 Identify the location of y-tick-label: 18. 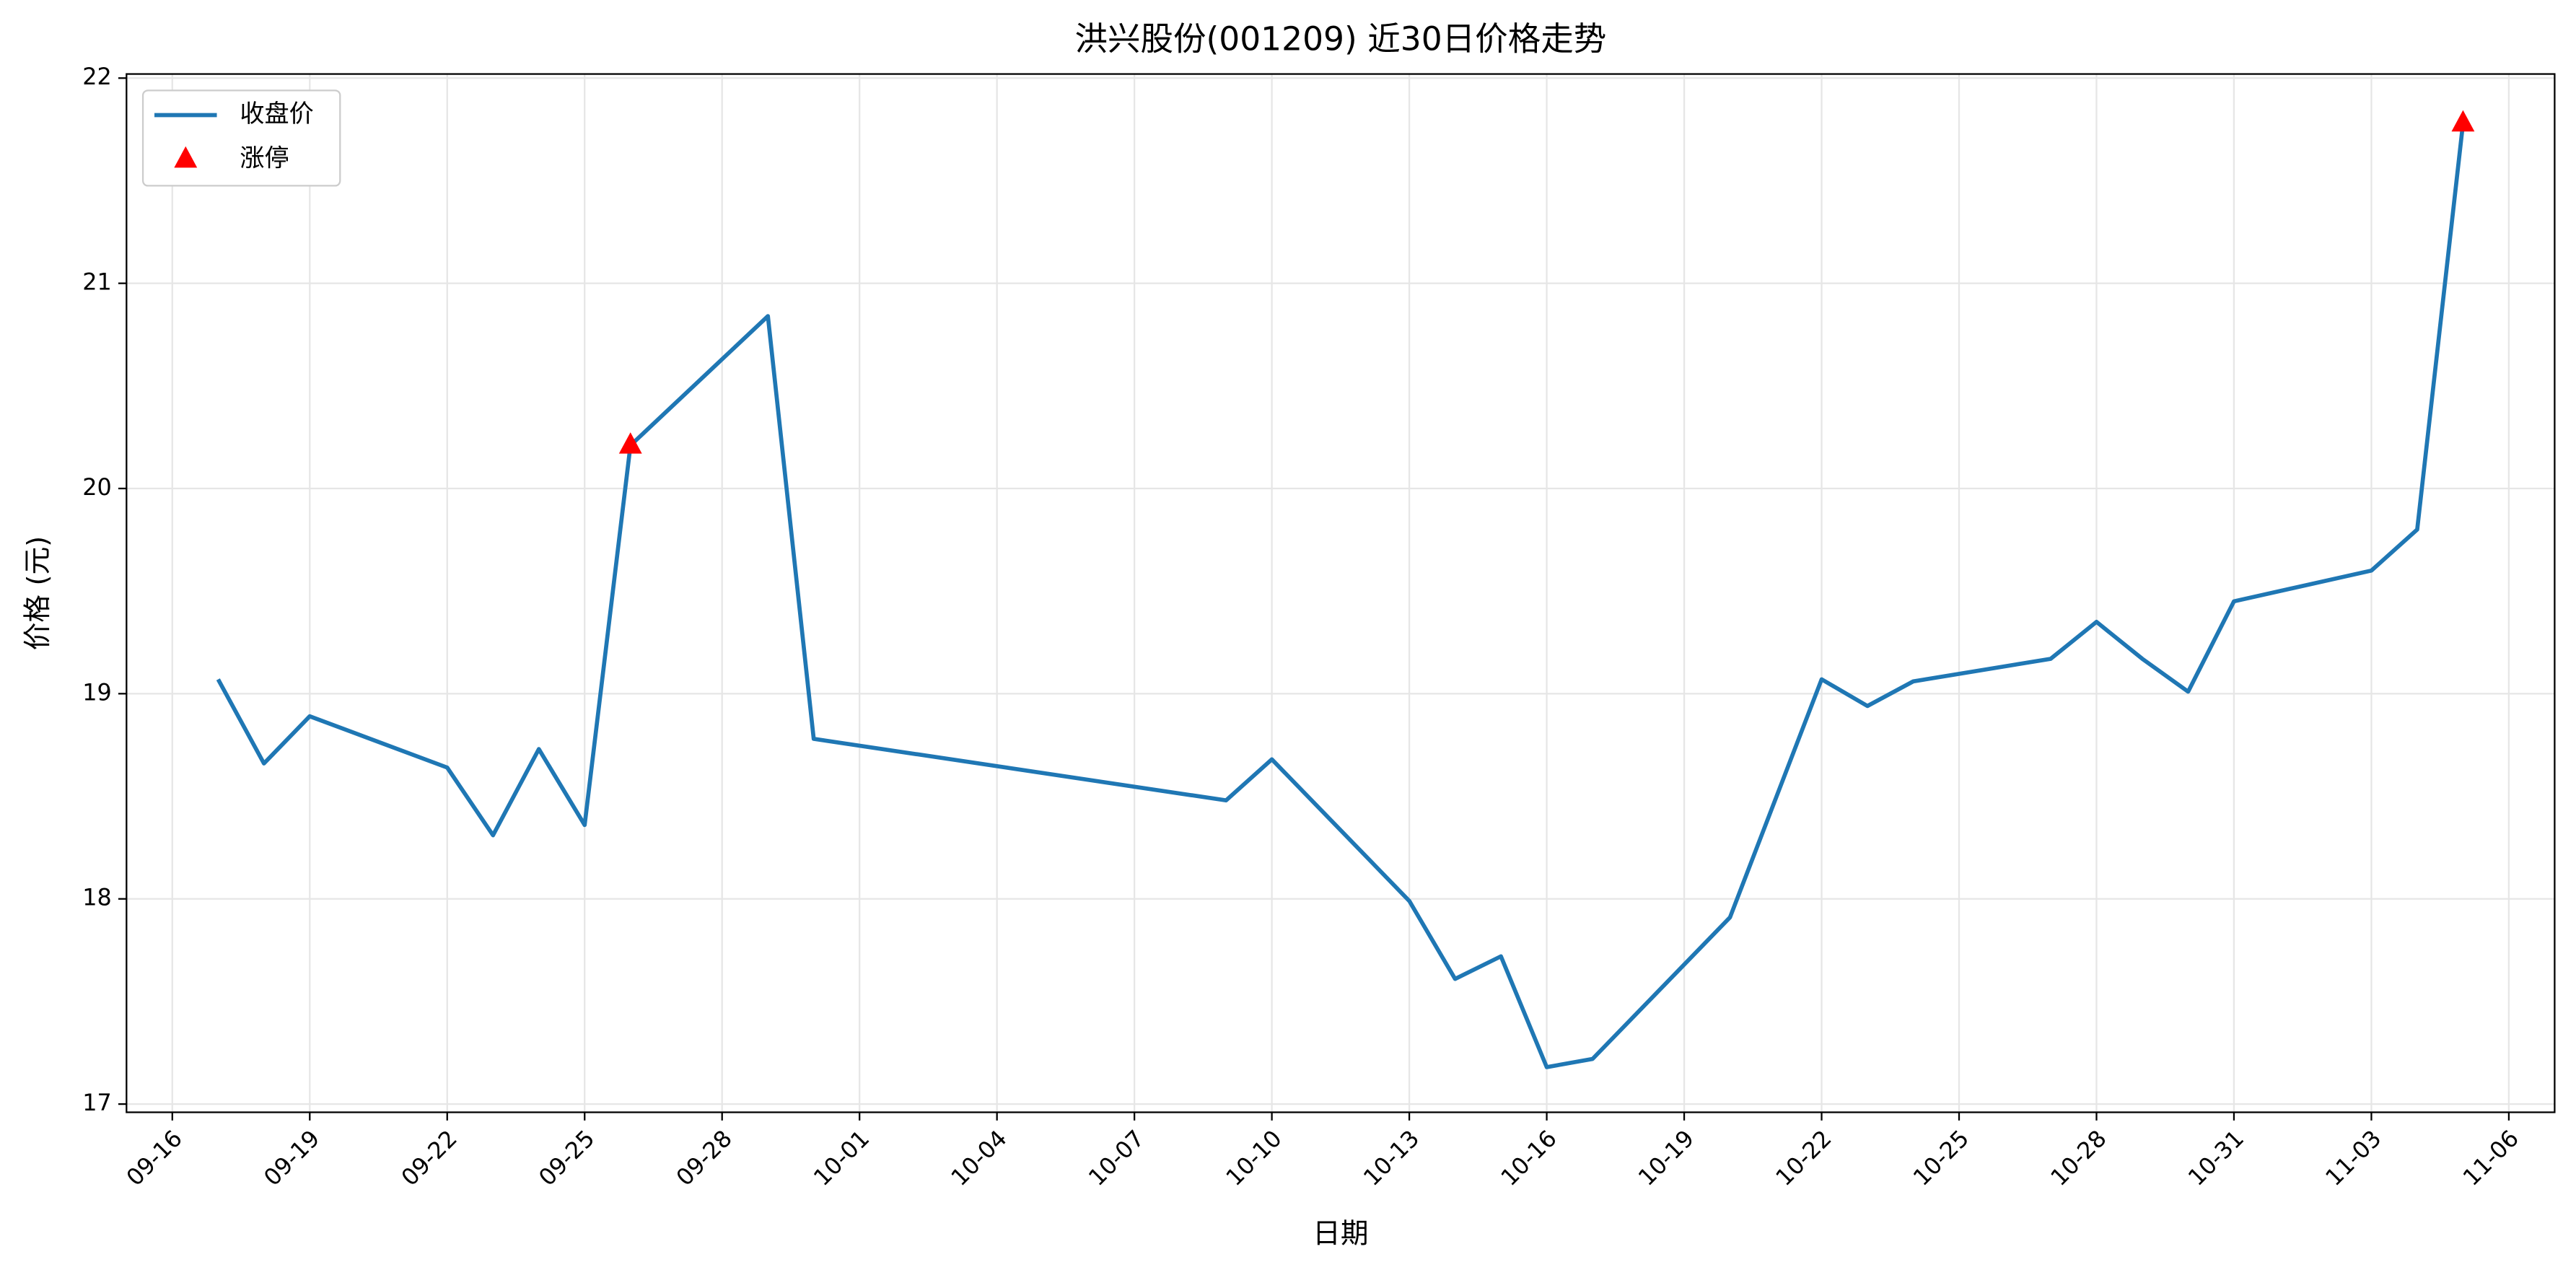
(97, 898).